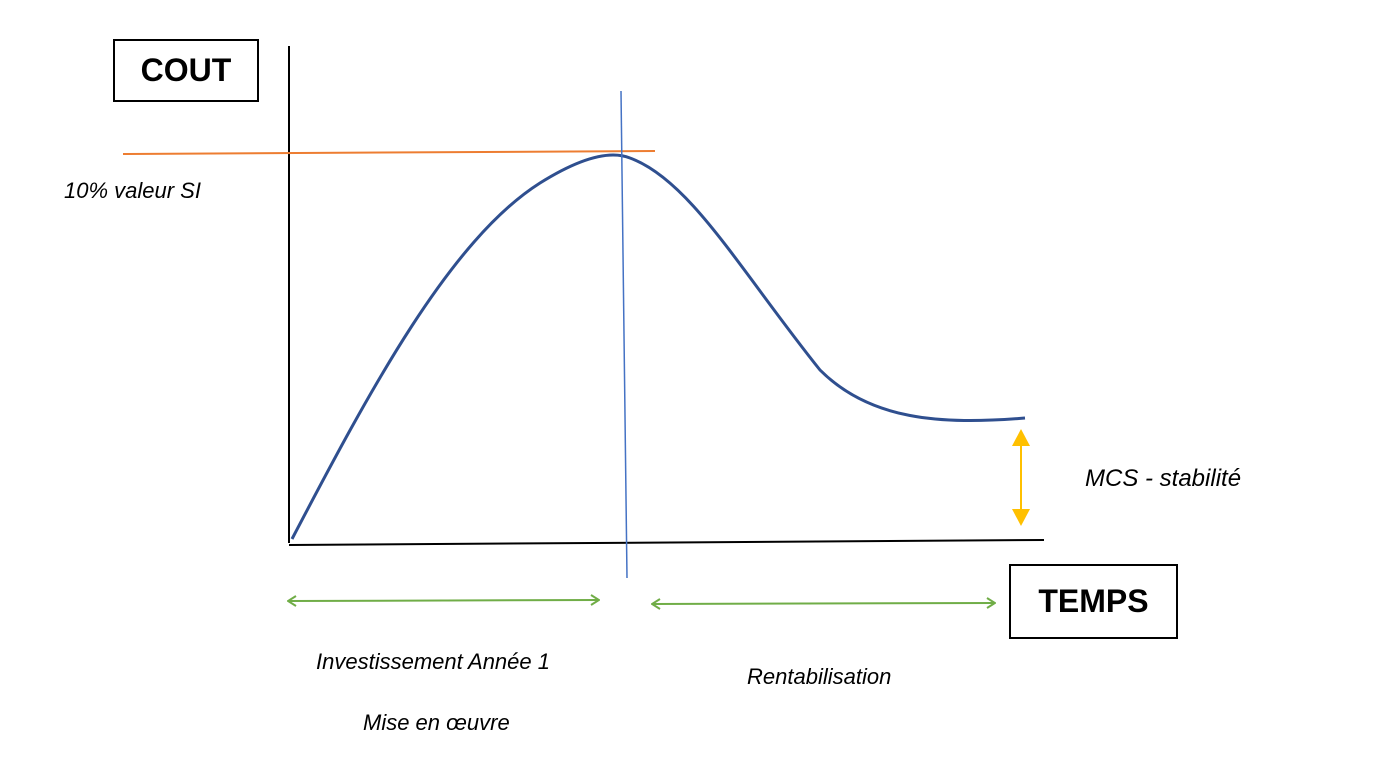 This screenshot has height=775, width=1383. I want to click on x-axis-line, so click(666, 542).